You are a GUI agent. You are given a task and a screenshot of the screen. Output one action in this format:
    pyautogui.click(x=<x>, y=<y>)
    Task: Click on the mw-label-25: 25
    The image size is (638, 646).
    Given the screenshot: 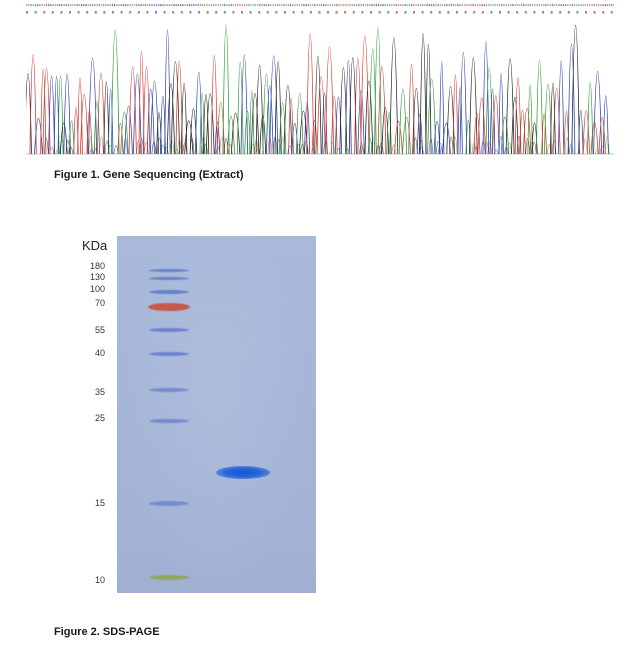 What is the action you would take?
    pyautogui.click(x=99, y=418)
    